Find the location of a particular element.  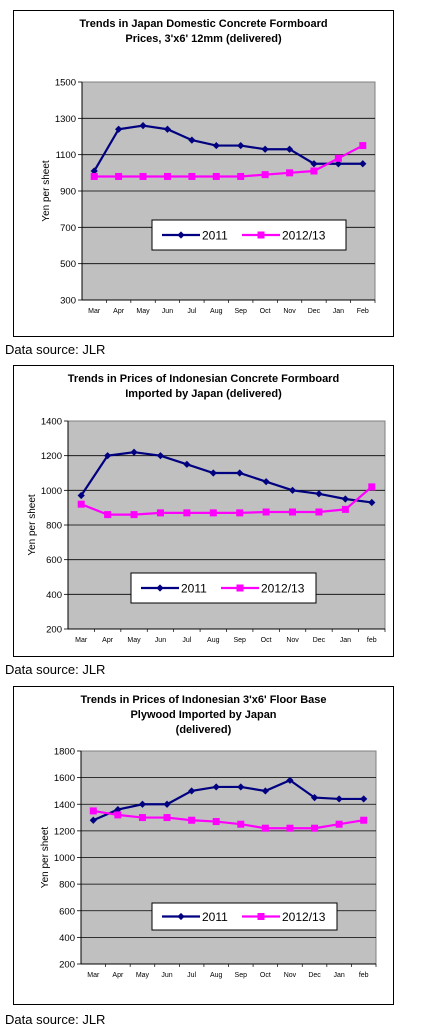

y-tick-label: 500 is located at coordinates (68, 264).